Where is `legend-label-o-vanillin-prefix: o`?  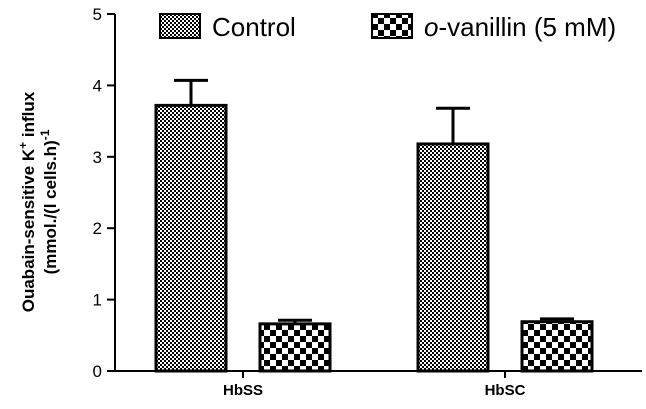
legend-label-o-vanillin-prefix: o is located at coordinates (431, 27).